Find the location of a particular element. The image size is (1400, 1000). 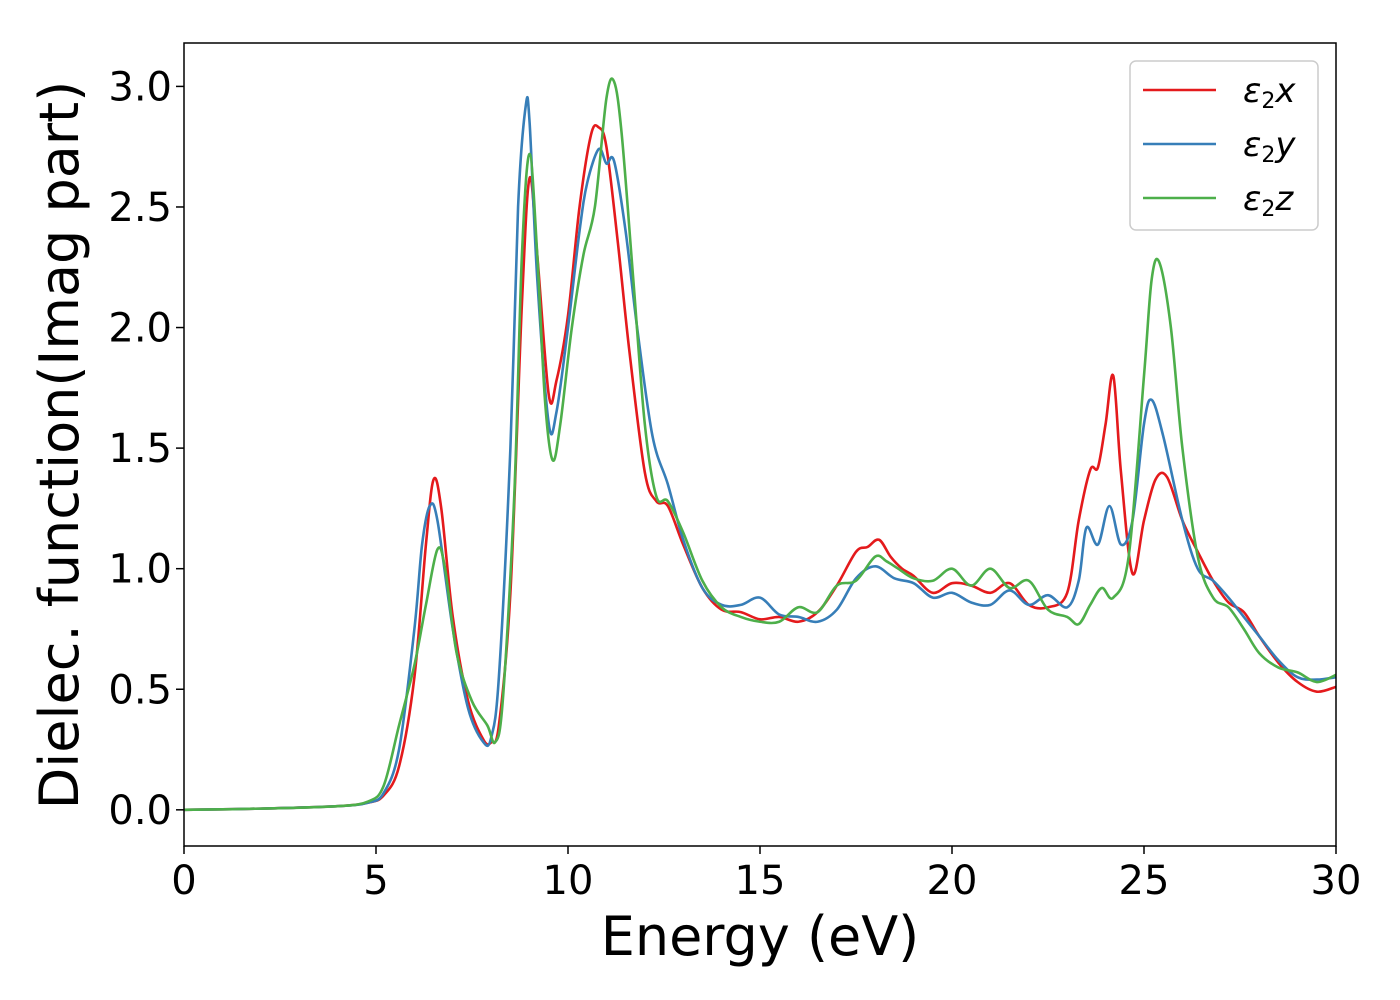

legend-label-y: ε2y is located at coordinates (1269, 146).